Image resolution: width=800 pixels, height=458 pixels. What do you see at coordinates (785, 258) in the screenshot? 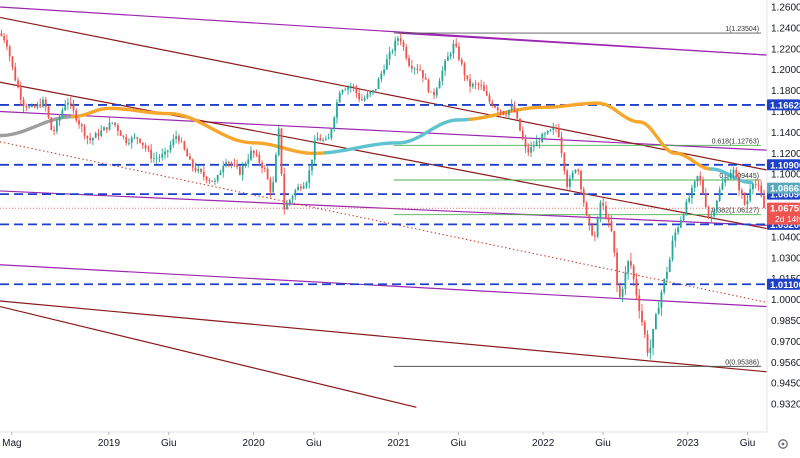
I see `price-axis-tick-label: 1.03000` at bounding box center [785, 258].